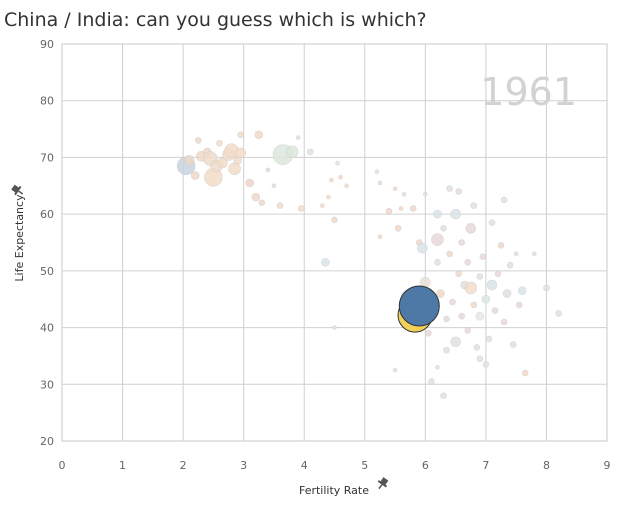  Describe the element at coordinates (18, 190) in the screenshot. I see `y-axis-pin-icon` at that location.